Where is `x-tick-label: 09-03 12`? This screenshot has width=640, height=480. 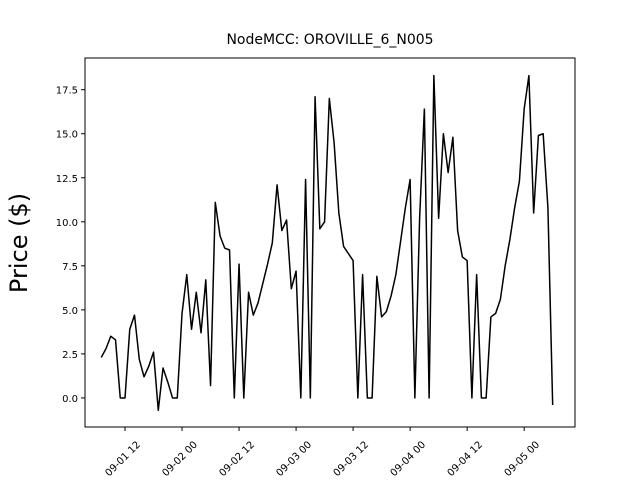
x-tick-label: 09-03 12 is located at coordinates (352, 459).